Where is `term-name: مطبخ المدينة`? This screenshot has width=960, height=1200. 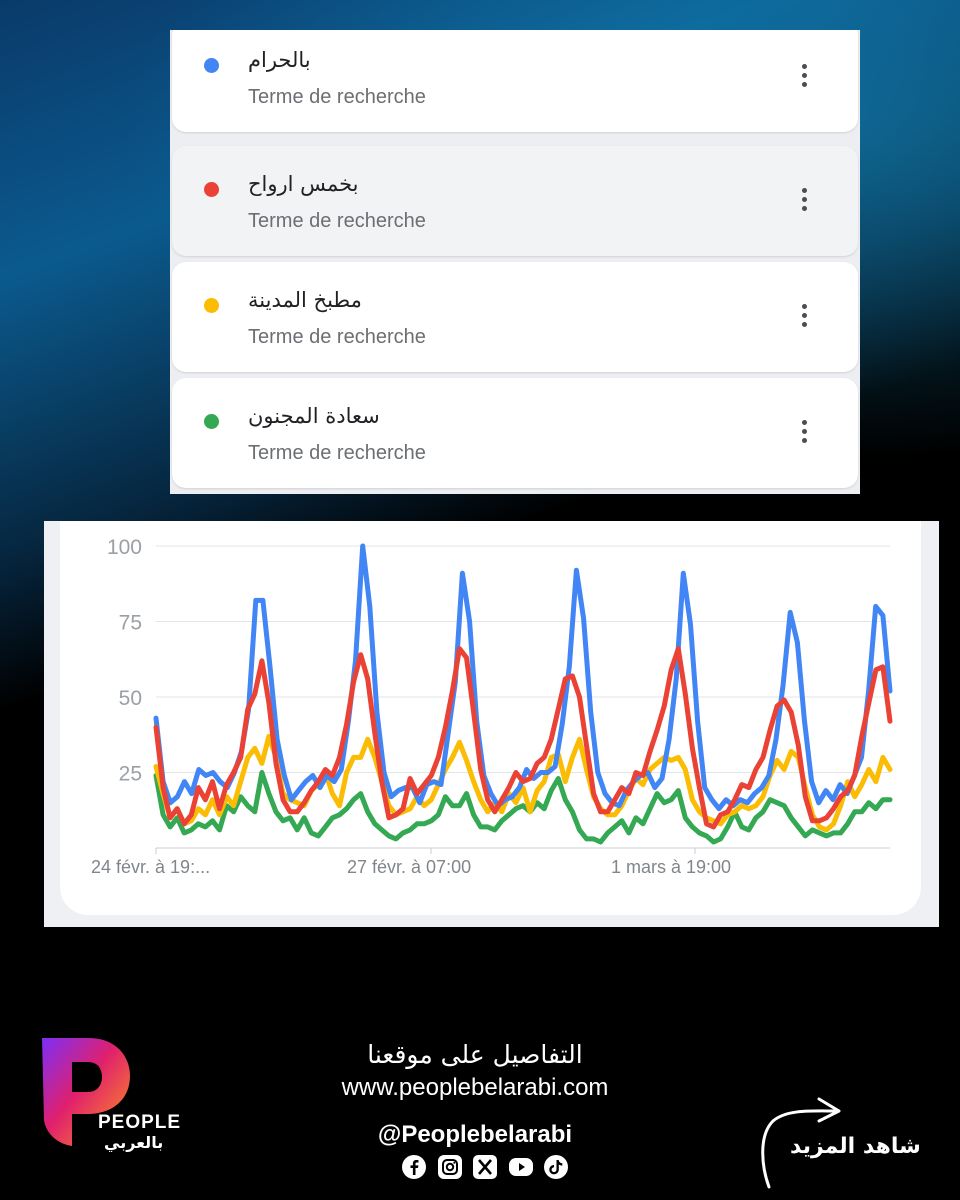
term-name: مطبخ المدينة is located at coordinates (305, 300).